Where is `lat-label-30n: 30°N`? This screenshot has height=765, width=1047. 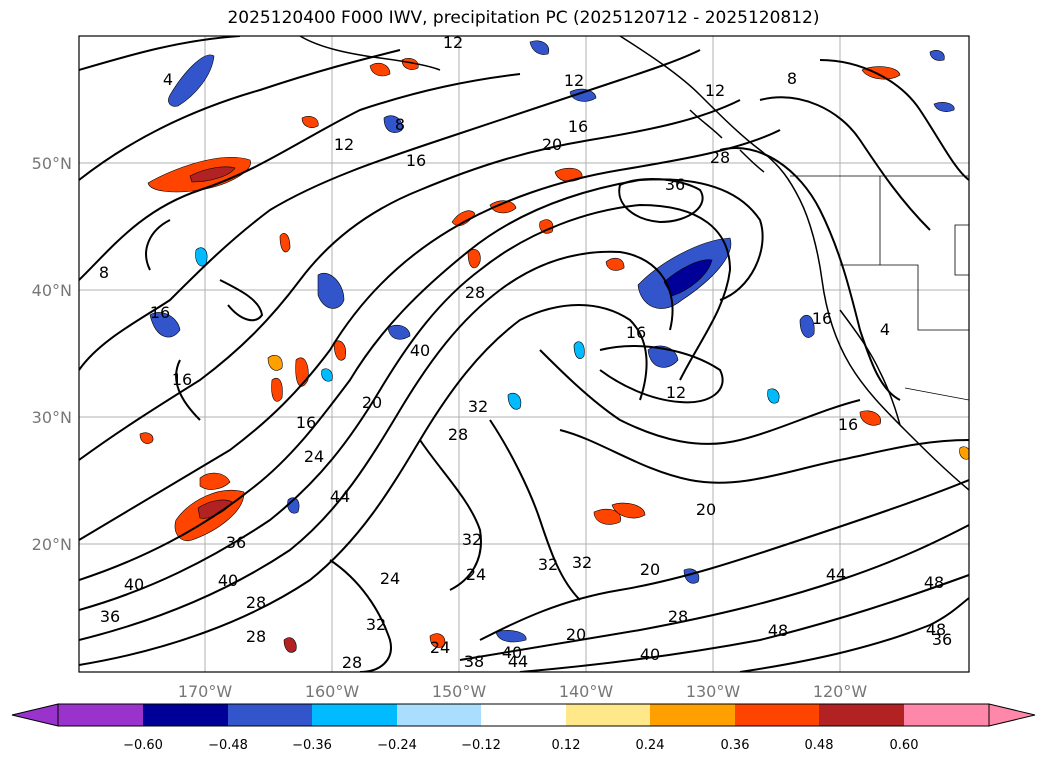
lat-label-30n: 30°N is located at coordinates (52, 417).